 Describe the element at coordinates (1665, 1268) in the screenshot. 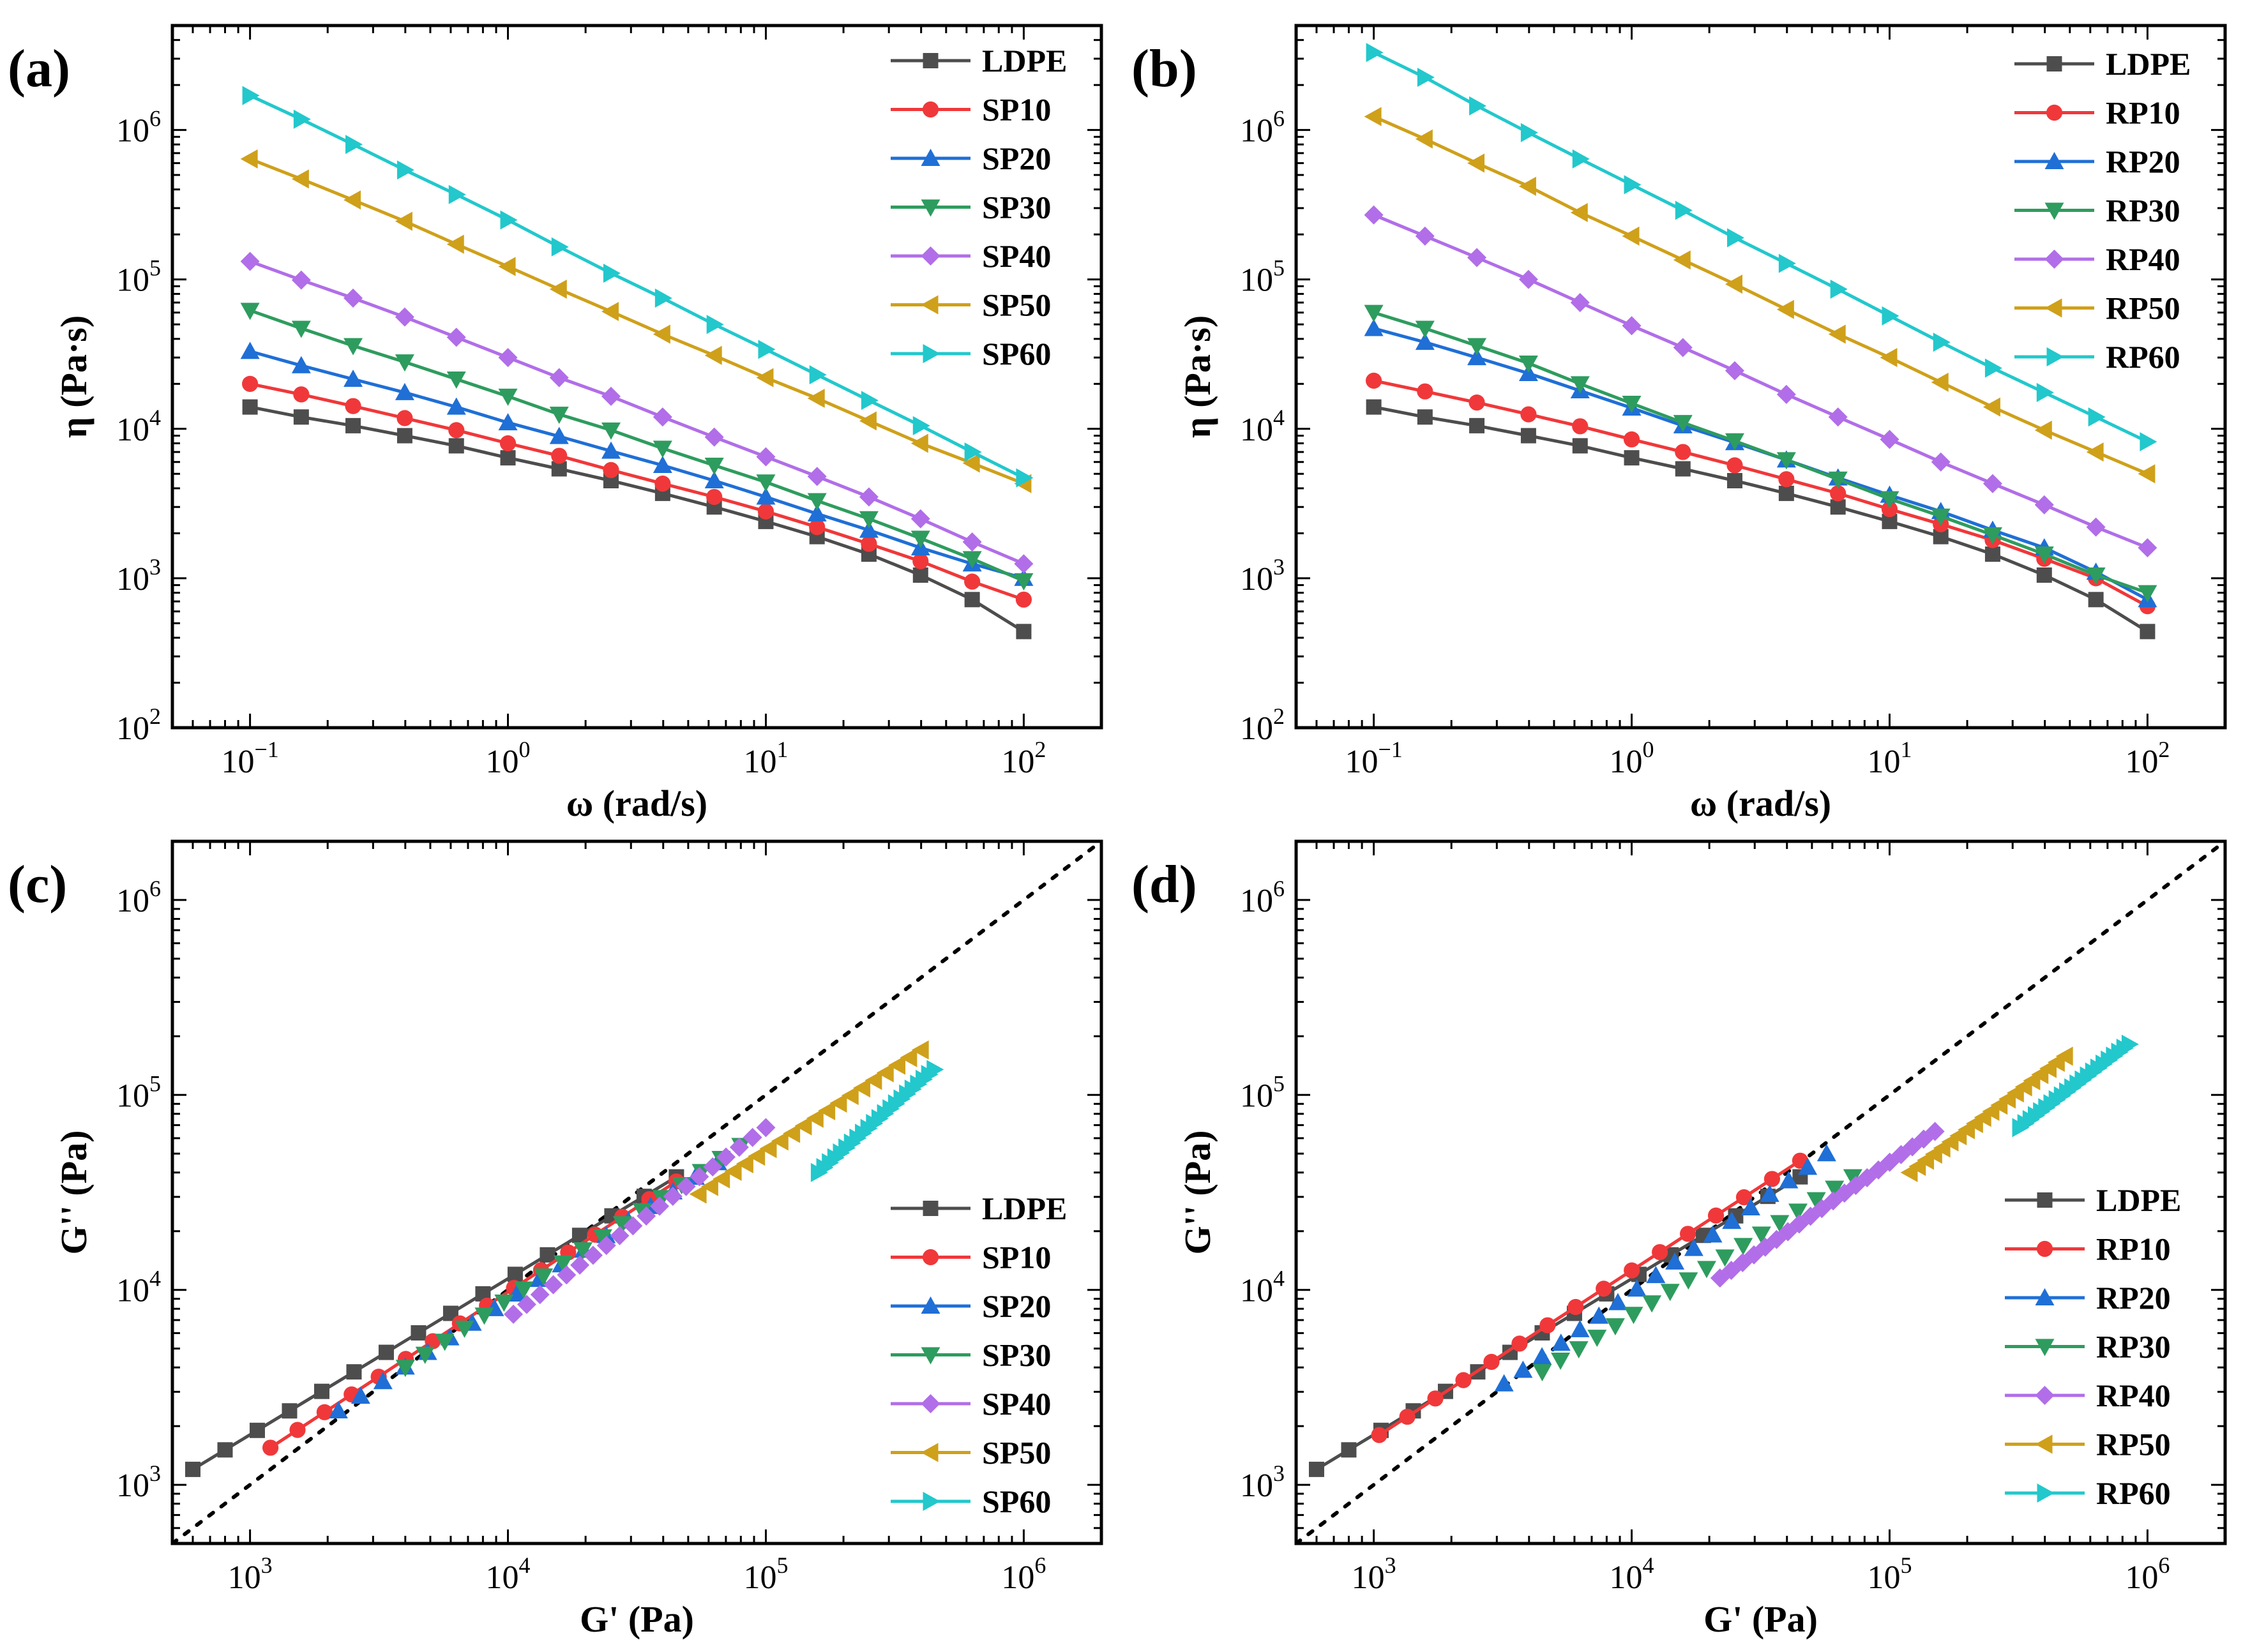

I see `series-rp20` at that location.